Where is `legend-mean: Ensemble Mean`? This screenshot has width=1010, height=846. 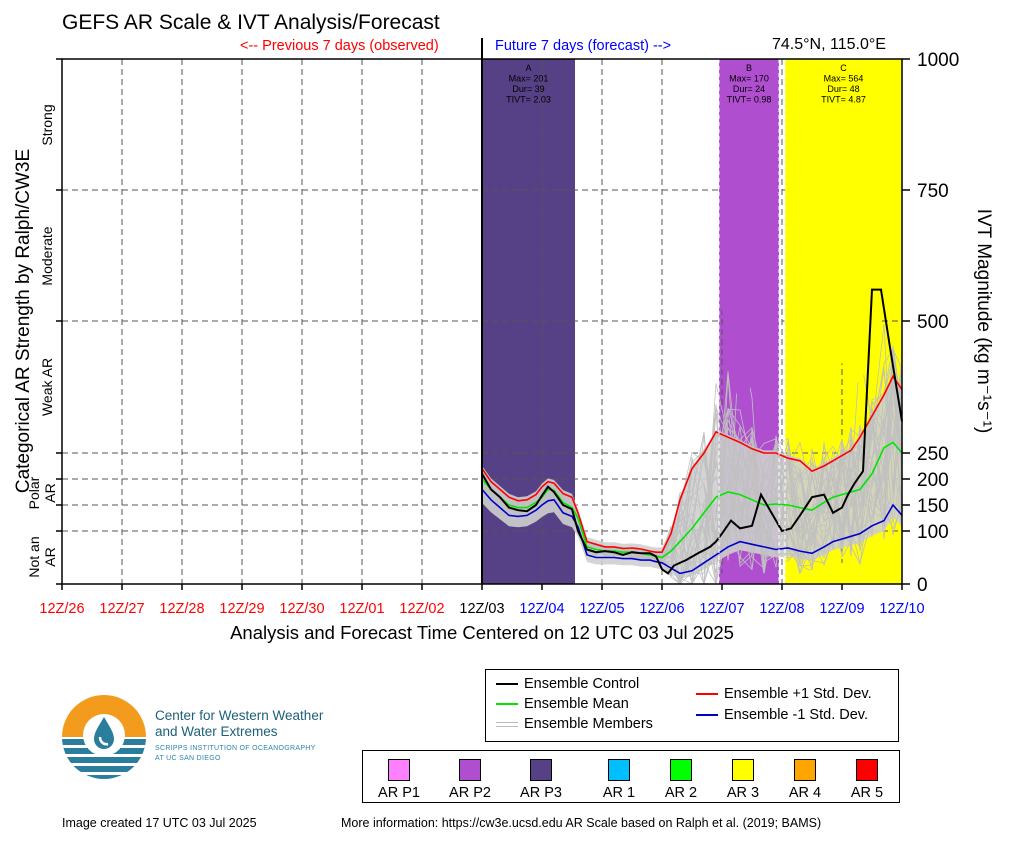 legend-mean: Ensemble Mean is located at coordinates (562, 704).